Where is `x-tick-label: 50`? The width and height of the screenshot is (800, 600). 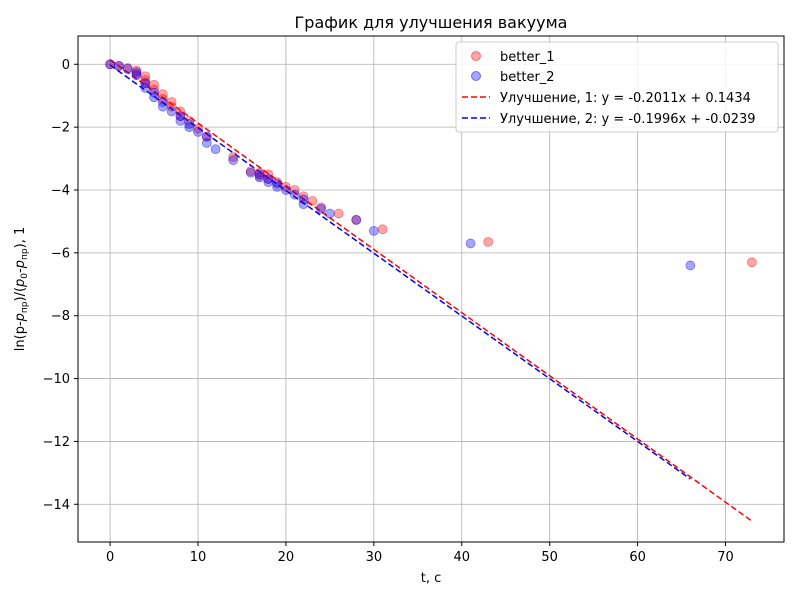 x-tick-label: 50 is located at coordinates (549, 557).